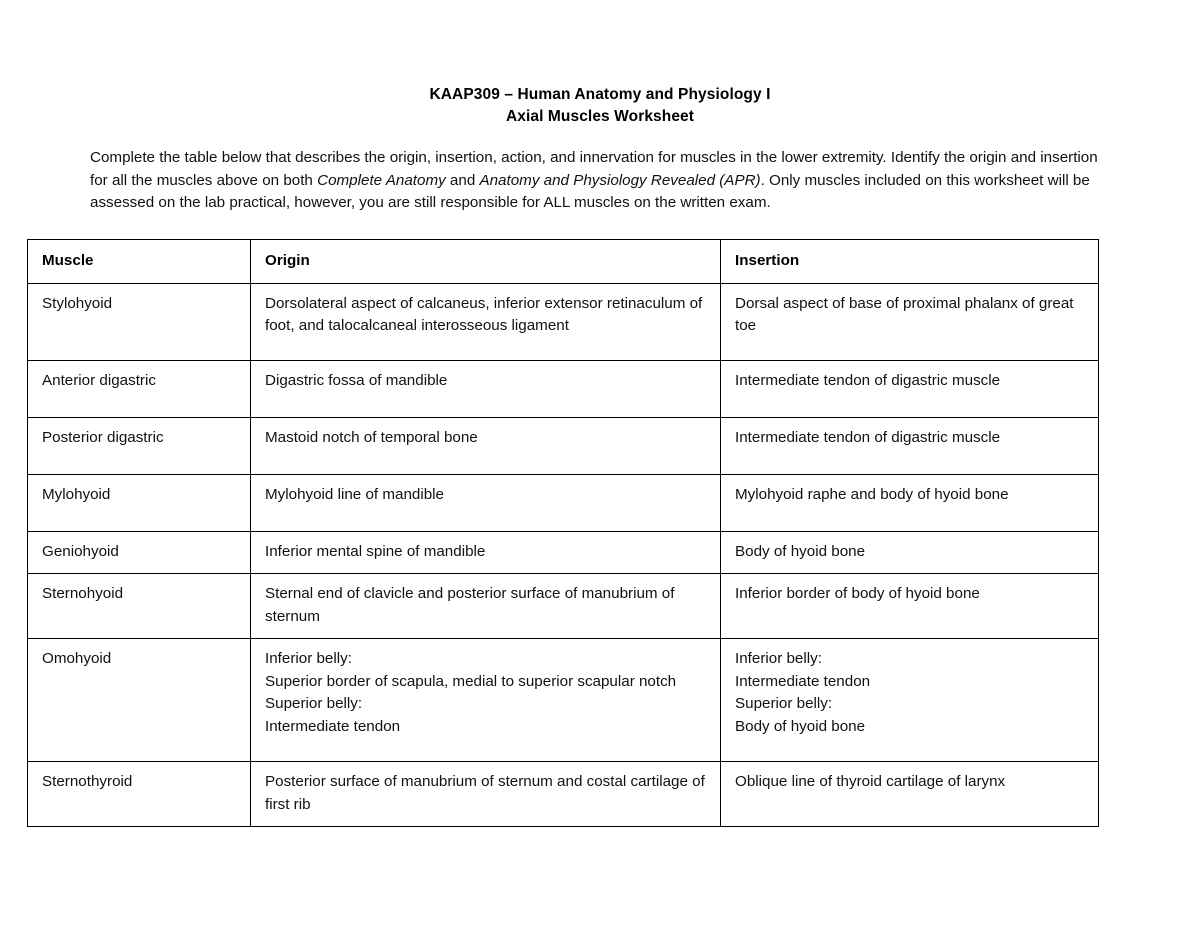  Describe the element at coordinates (909, 552) in the screenshot. I see `cell-insertion: Body of hyoid bone` at that location.